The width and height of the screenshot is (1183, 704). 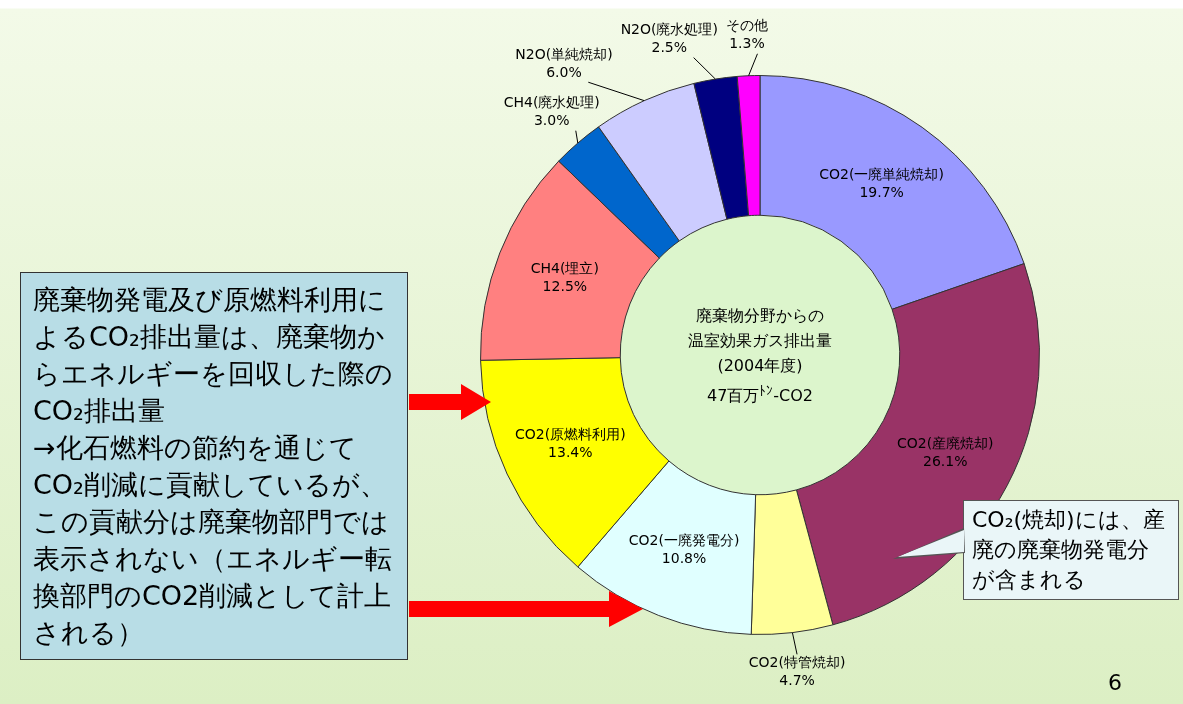 I want to click on text: (2004年度), so click(x=760, y=366).